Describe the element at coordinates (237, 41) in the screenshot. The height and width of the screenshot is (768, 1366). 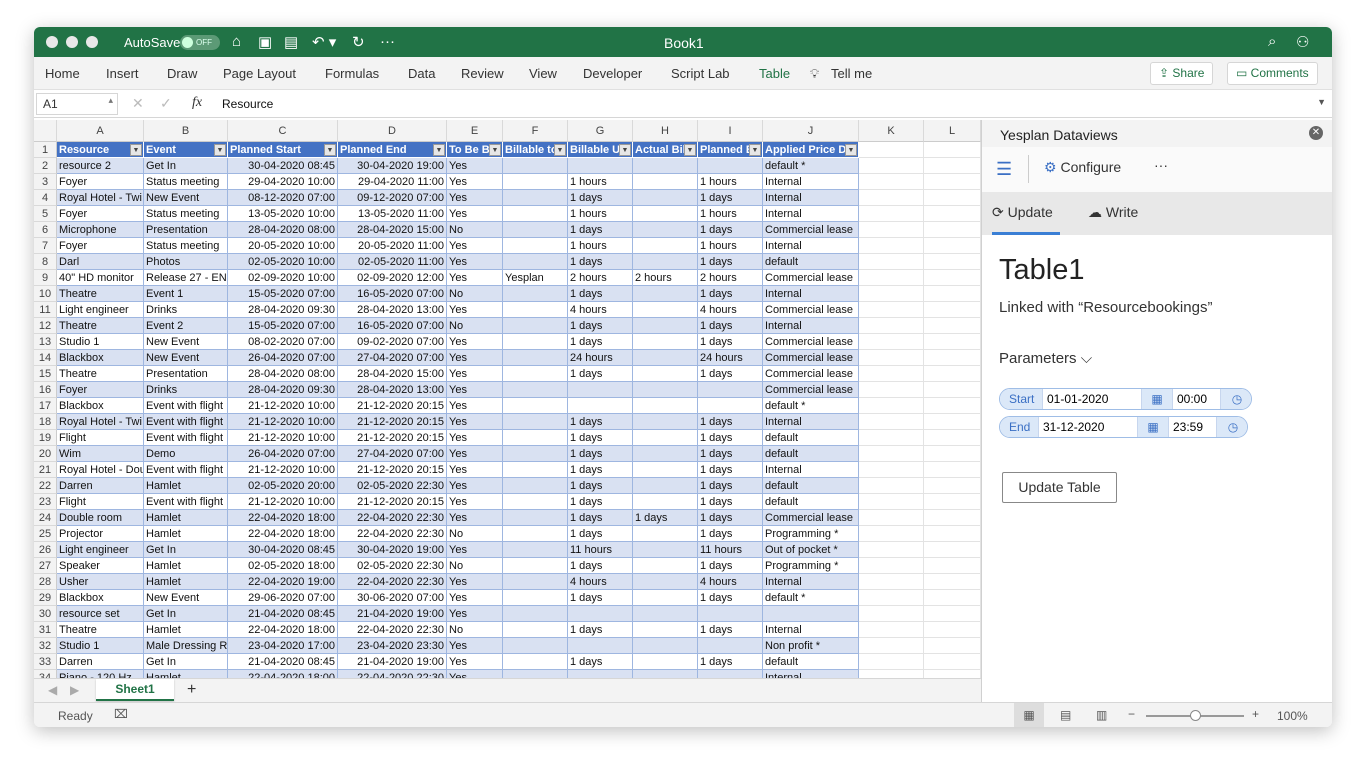
I see `home-icon: ⌂` at that location.